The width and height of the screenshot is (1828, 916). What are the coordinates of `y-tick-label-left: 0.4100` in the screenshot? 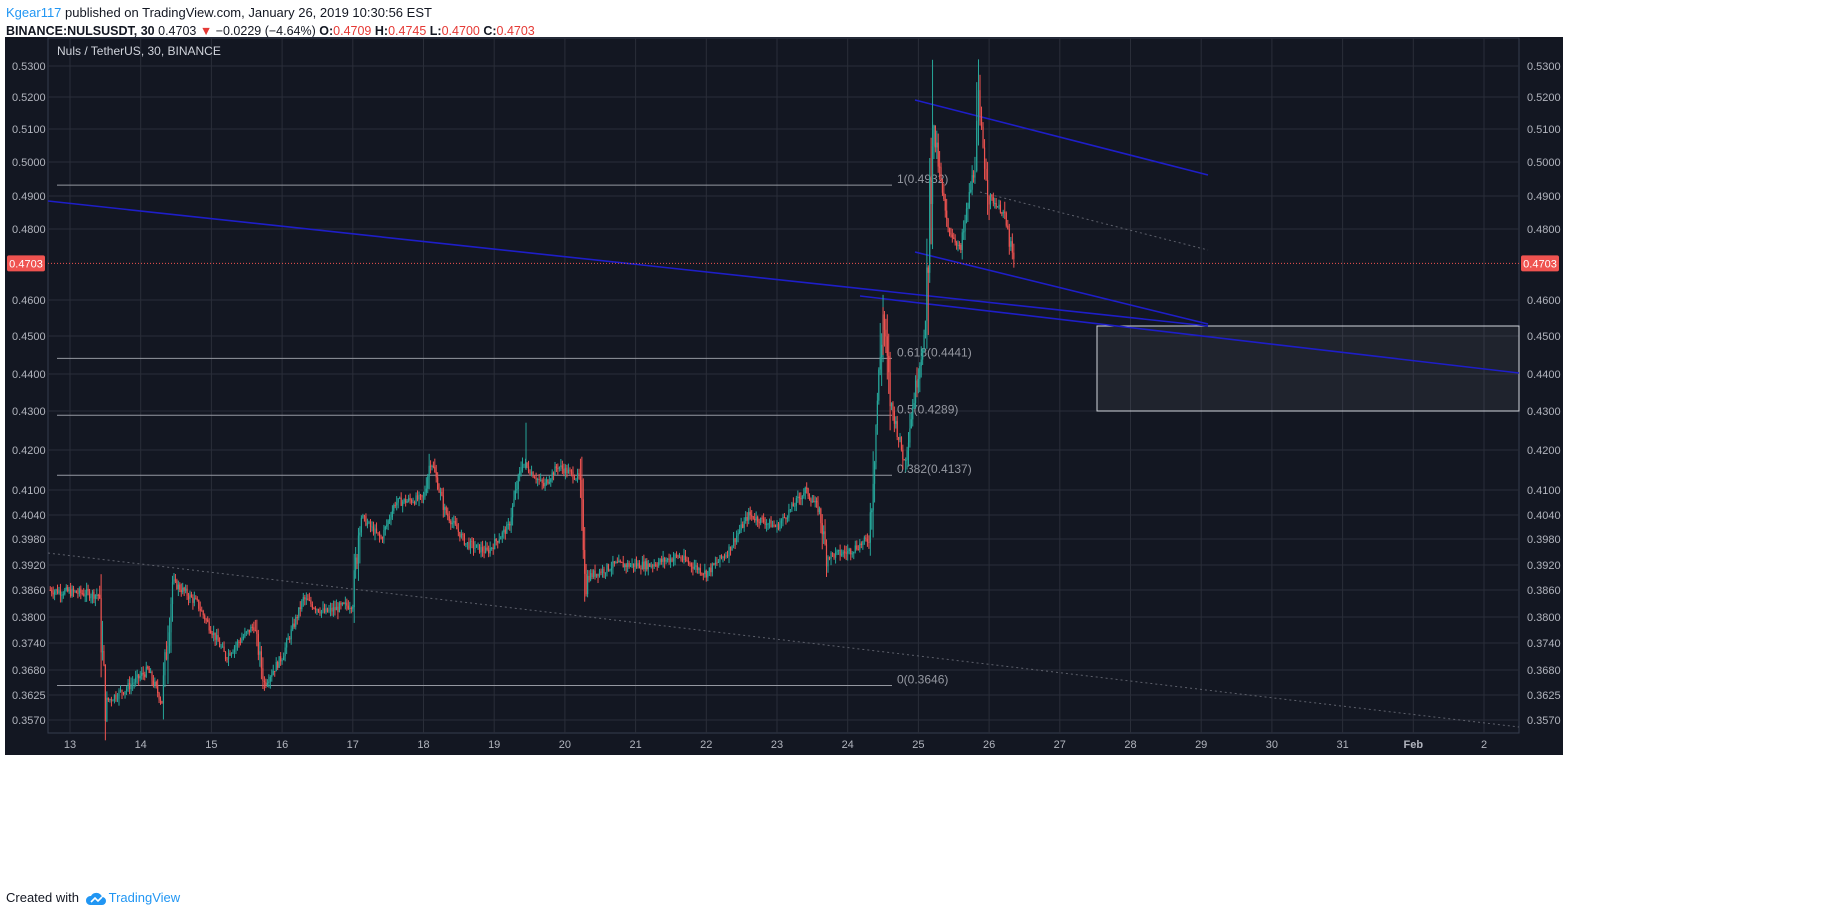 It's located at (29, 491).